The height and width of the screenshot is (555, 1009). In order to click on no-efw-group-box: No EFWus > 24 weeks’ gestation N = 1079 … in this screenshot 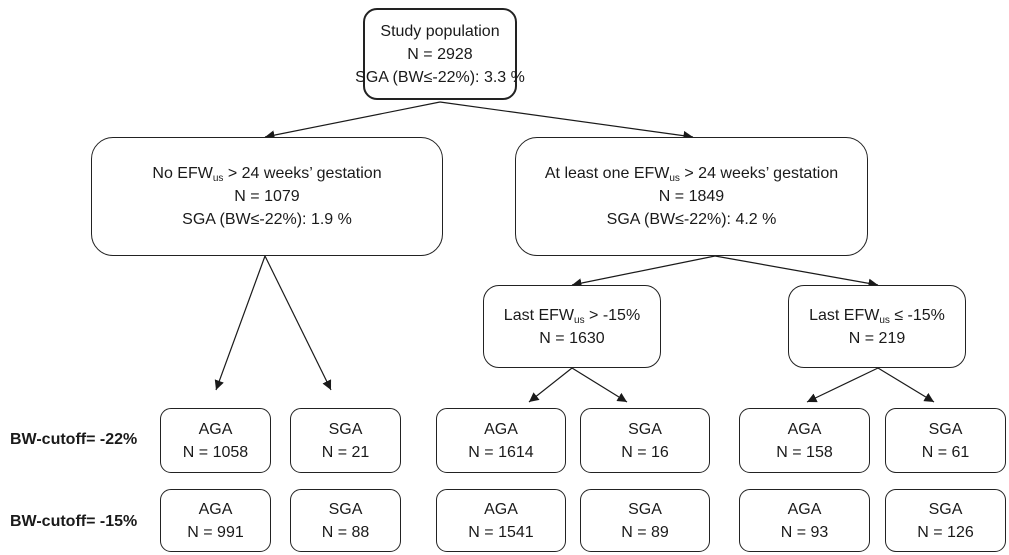, I will do `click(267, 196)`.